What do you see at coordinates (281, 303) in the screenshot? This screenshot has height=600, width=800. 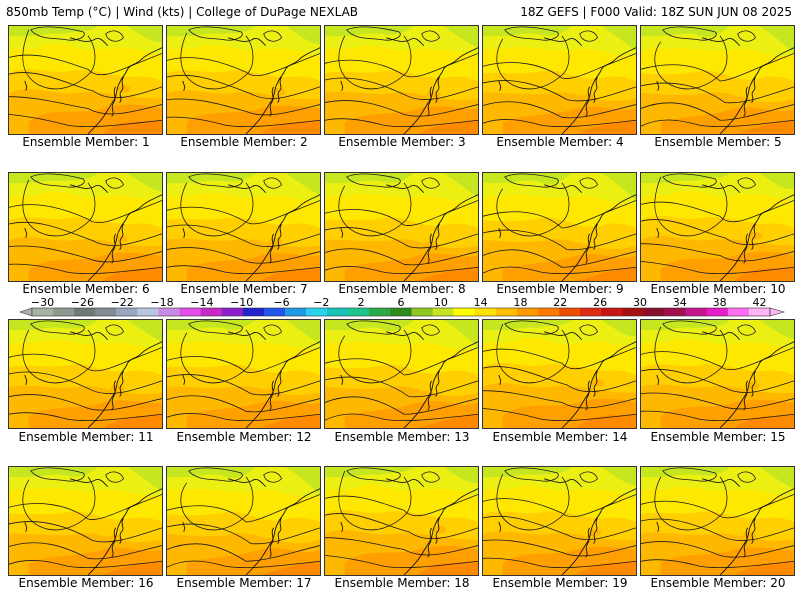 I see `colorbar-tick-label: −6` at bounding box center [281, 303].